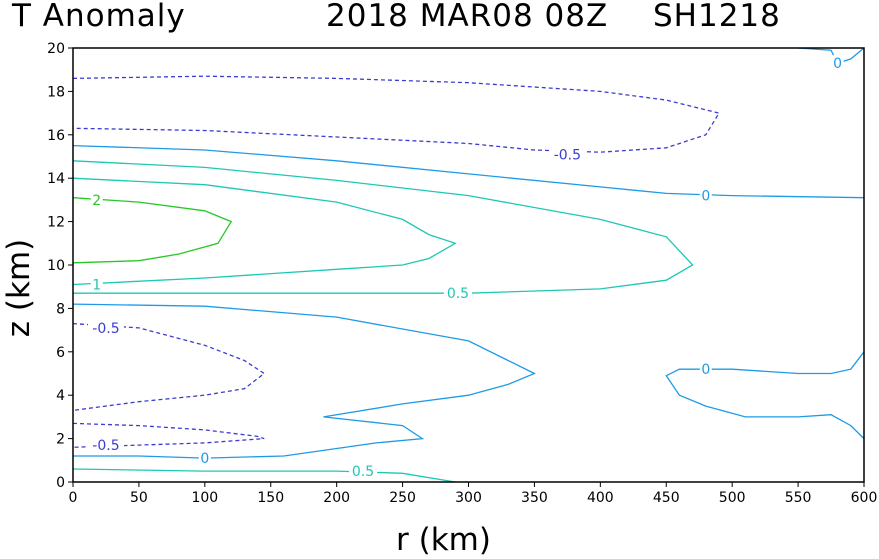 The width and height of the screenshot is (879, 559). What do you see at coordinates (56, 266) in the screenshot?
I see `y-tick-label-10: 10` at bounding box center [56, 266].